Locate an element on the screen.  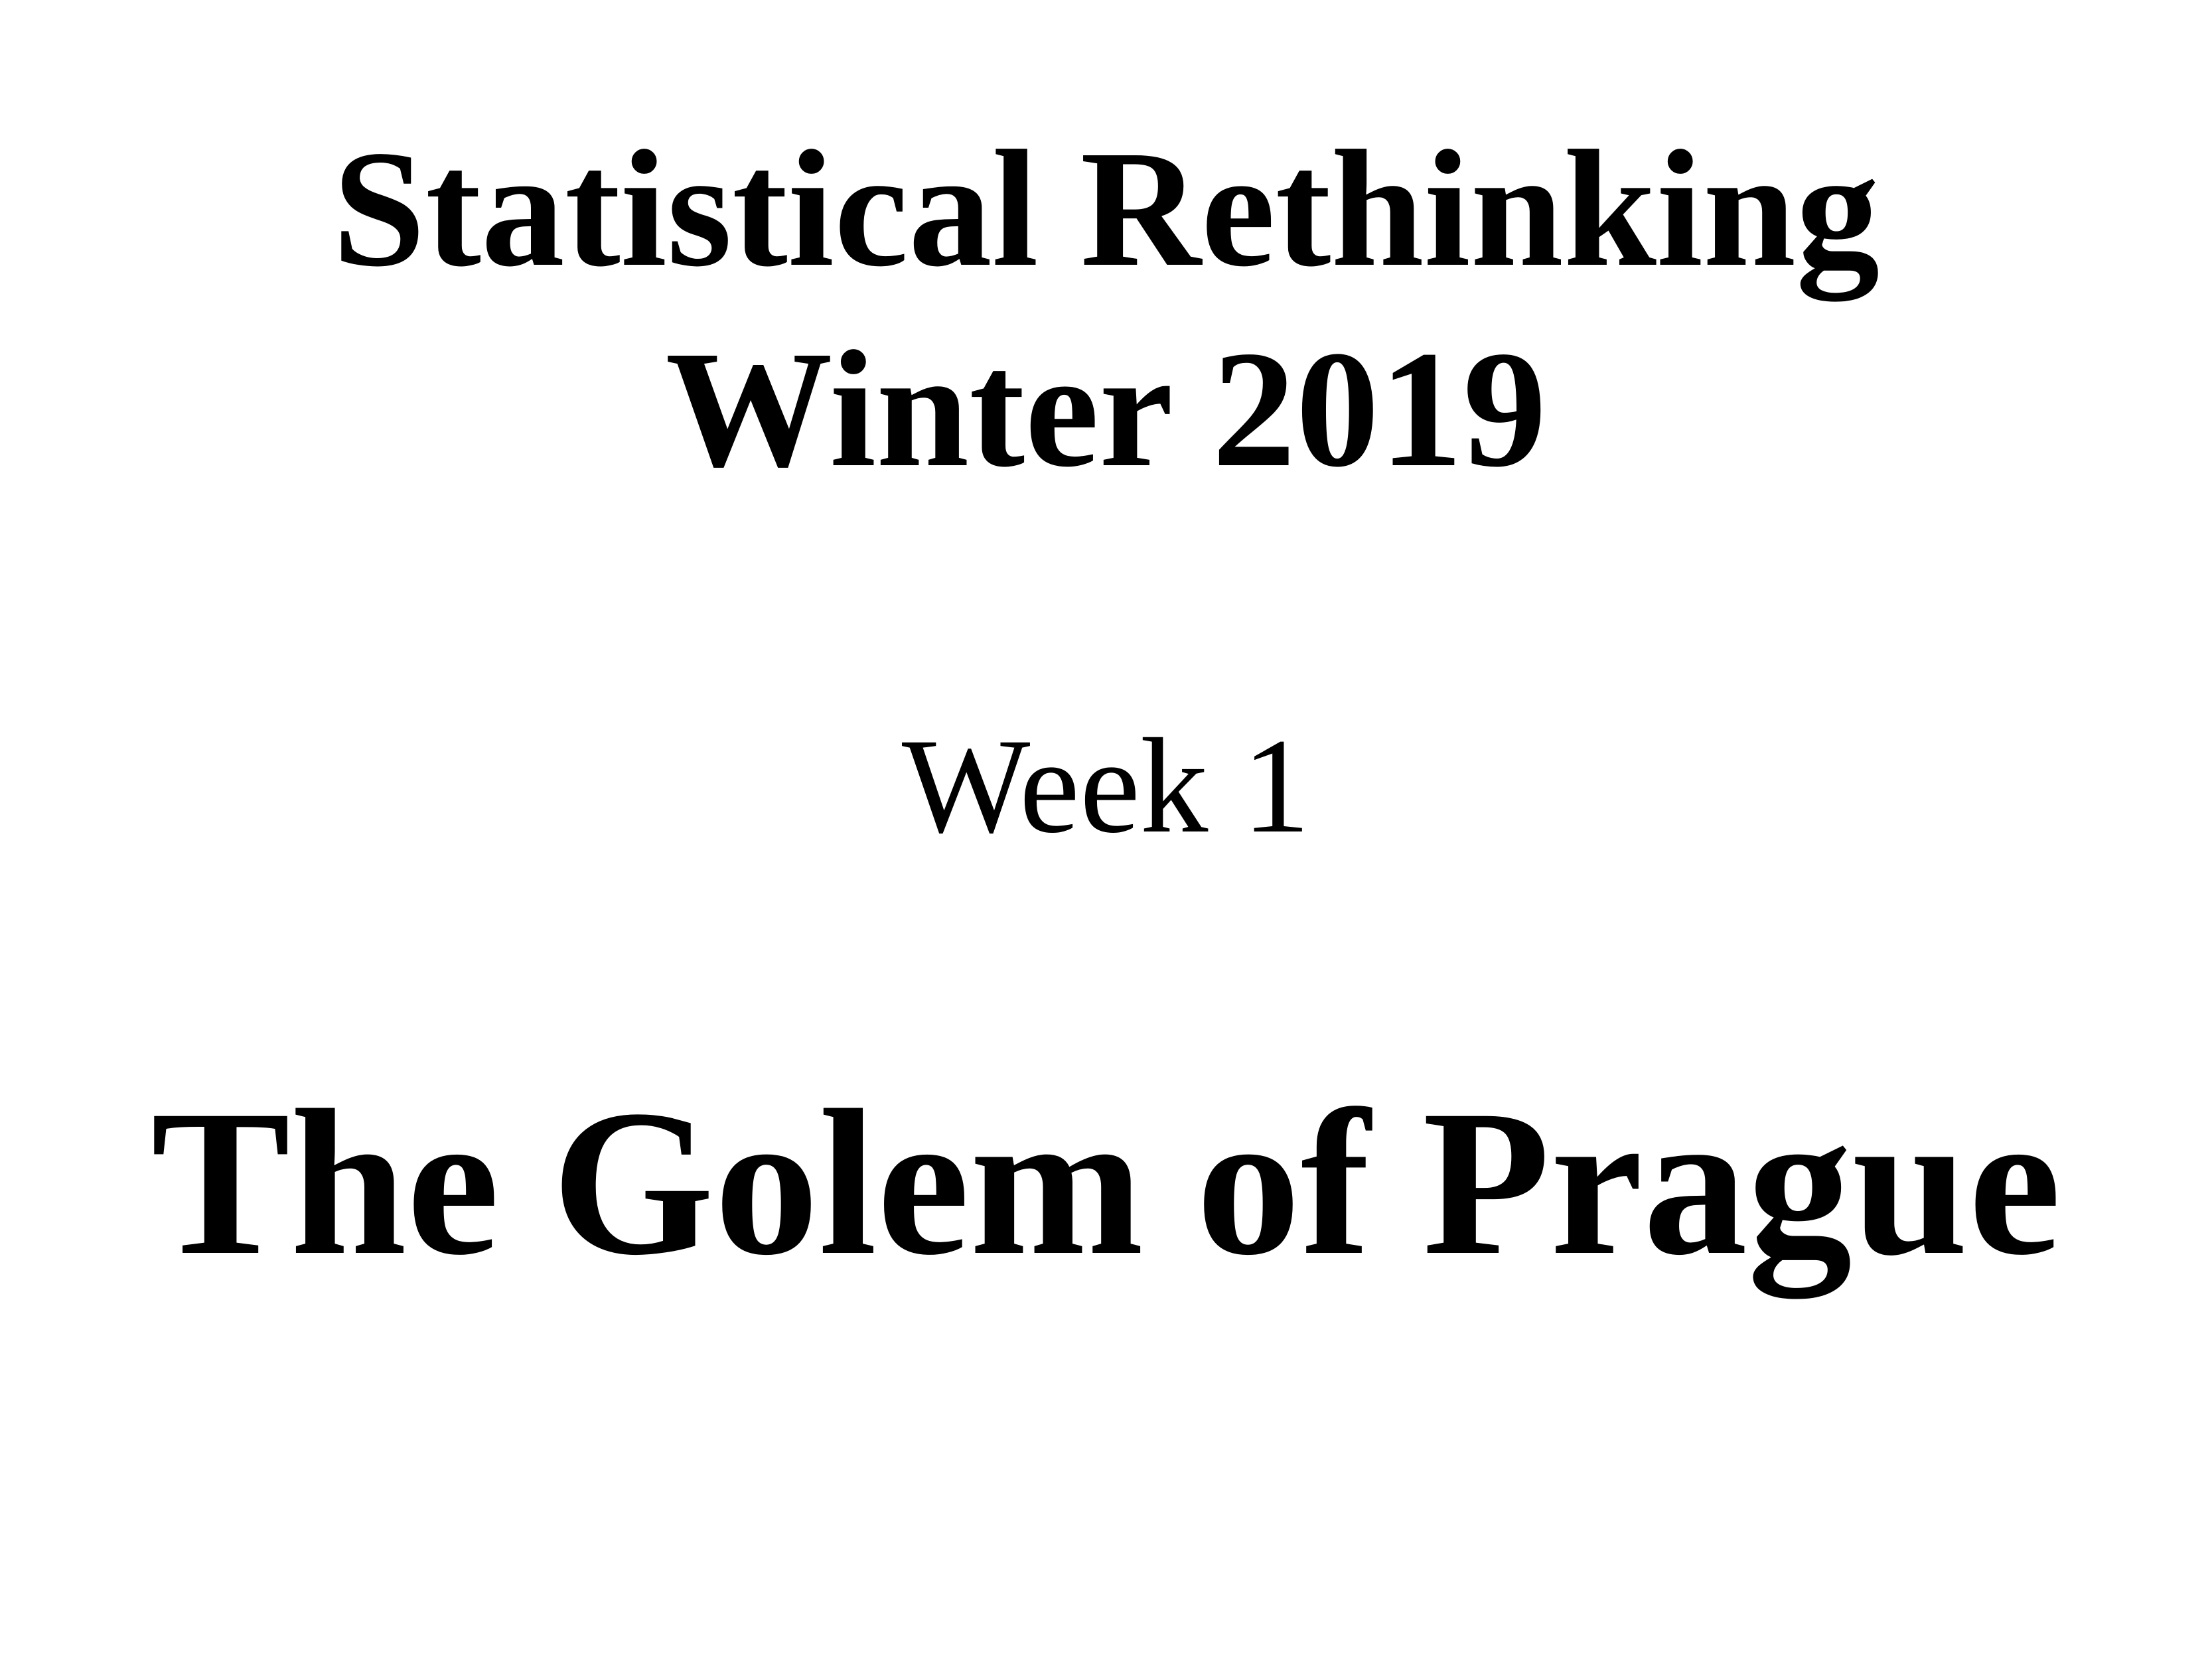
course-term: Winter 2019 is located at coordinates (1106, 409).